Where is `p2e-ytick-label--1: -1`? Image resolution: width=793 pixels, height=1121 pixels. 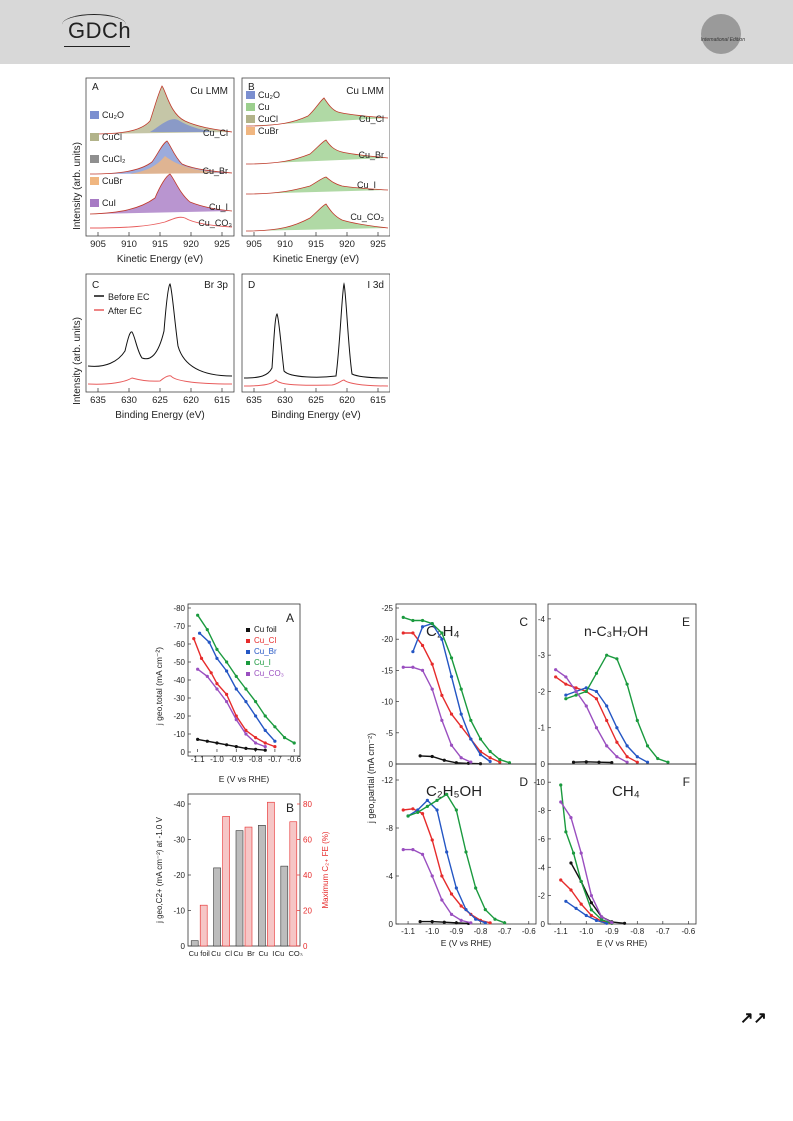 p2e-ytick-label--1: -1 is located at coordinates (542, 728).